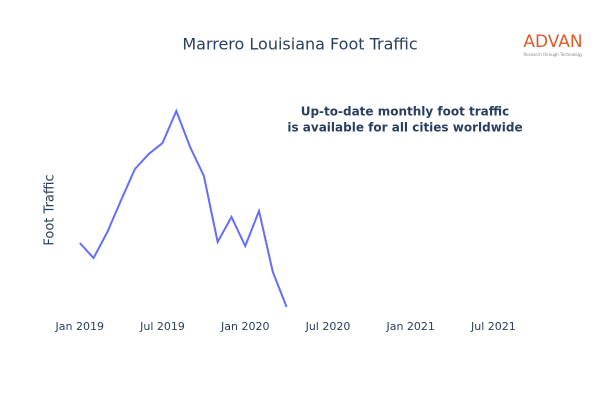 Image resolution: width=600 pixels, height=400 pixels. I want to click on chart-title: Marrero Louisiana Foot Traffic, so click(299, 44).